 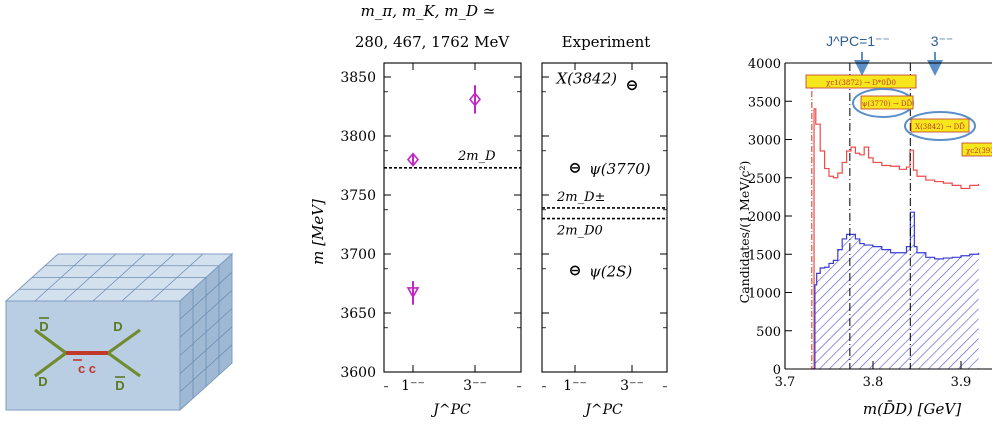 I want to click on lattice-y-axis-label: m [MeV], so click(x=318, y=232).